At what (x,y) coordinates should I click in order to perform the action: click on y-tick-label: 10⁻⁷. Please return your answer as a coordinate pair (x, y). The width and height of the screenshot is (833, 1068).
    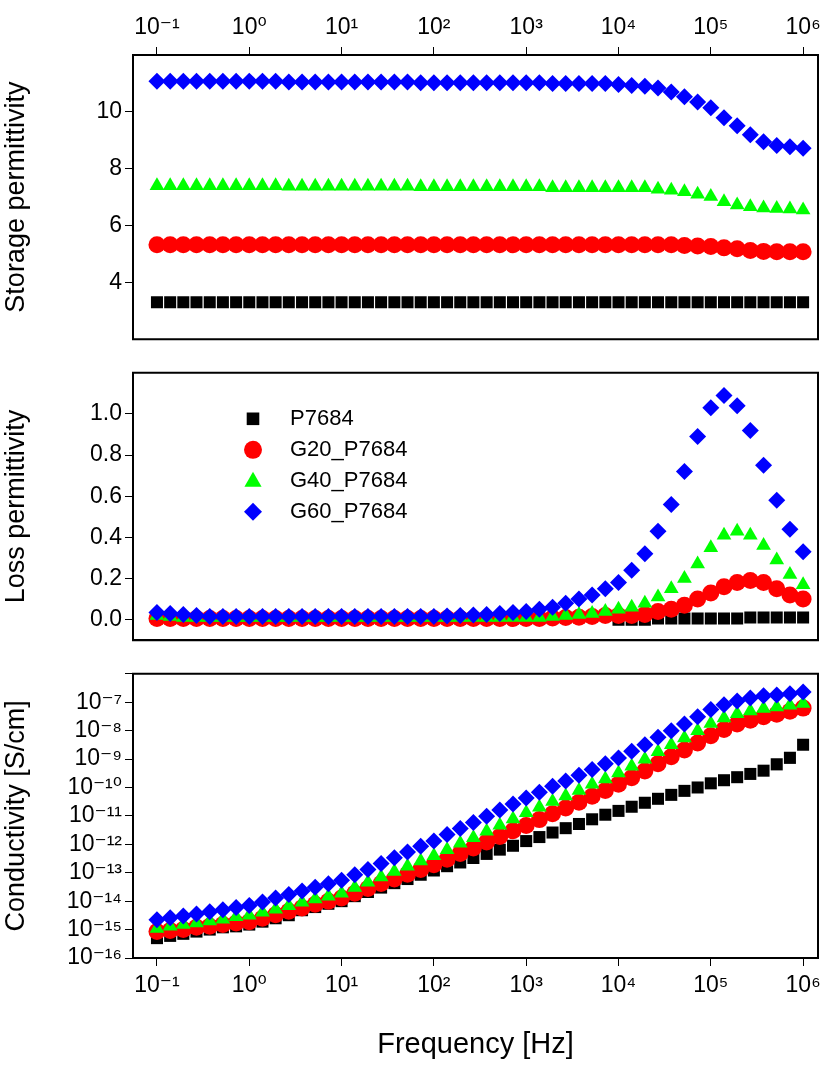
    Looking at the image, I should click on (98, 700).